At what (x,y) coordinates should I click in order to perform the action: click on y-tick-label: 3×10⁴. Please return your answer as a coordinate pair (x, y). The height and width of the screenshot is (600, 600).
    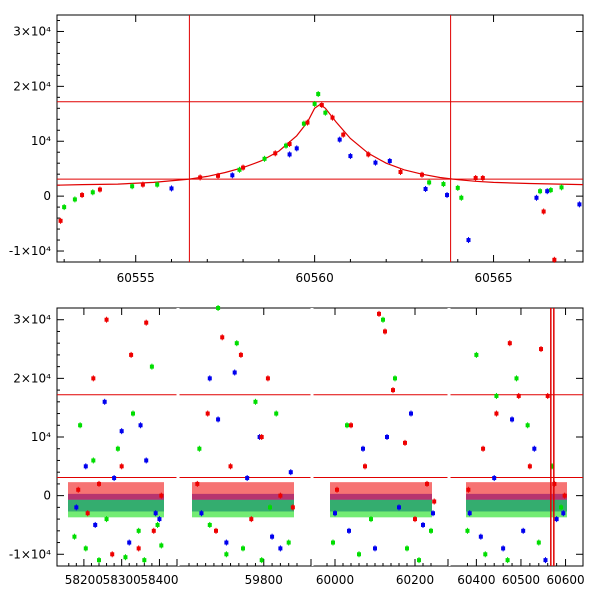
    Looking at the image, I should click on (32, 31).